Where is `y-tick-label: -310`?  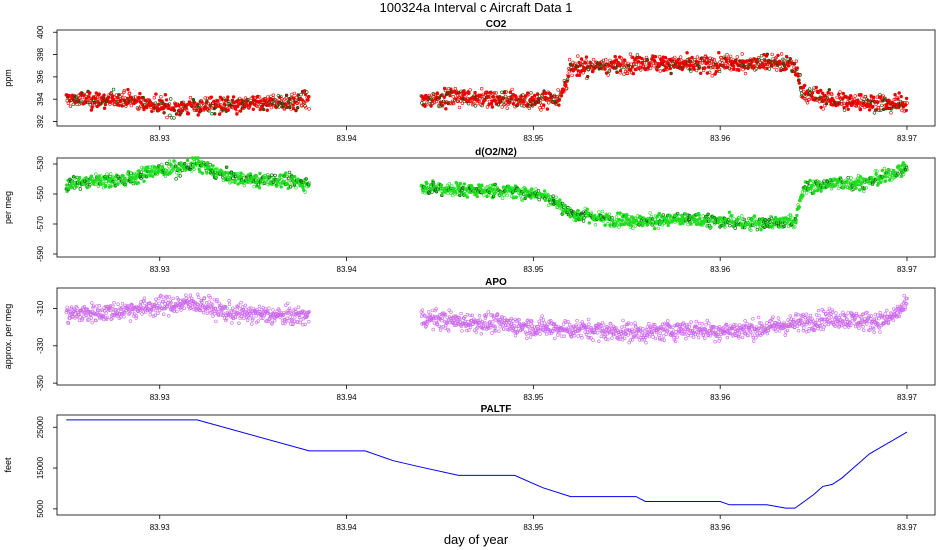 y-tick-label: -310 is located at coordinates (40, 308).